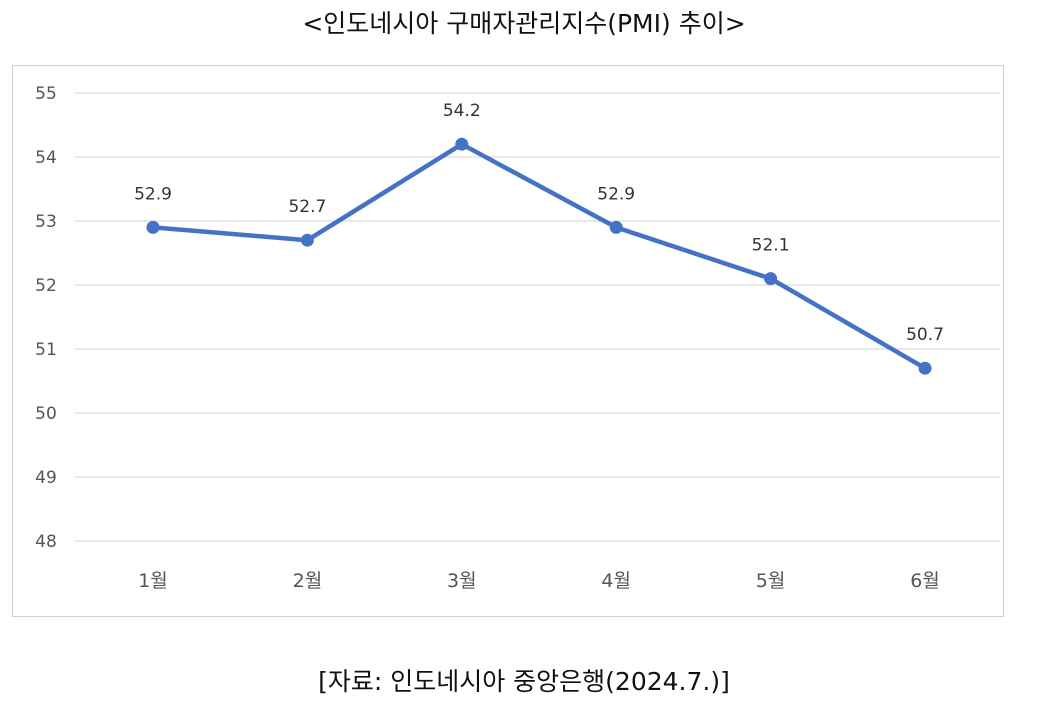  What do you see at coordinates (46, 414) in the screenshot?
I see `y-tick-label: 50` at bounding box center [46, 414].